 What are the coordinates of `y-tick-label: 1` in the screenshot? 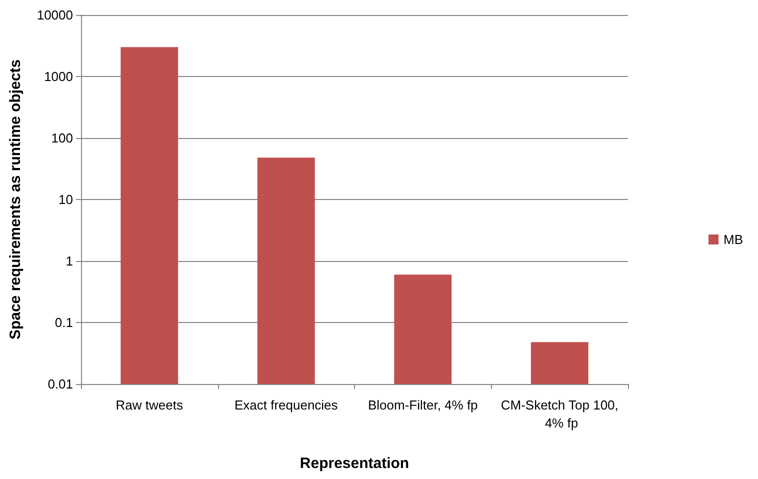 It's located at (69, 261).